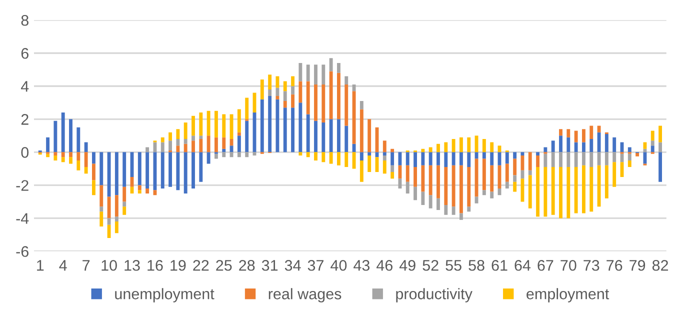  I want to click on y-tick-label: 6, so click(24, 53).